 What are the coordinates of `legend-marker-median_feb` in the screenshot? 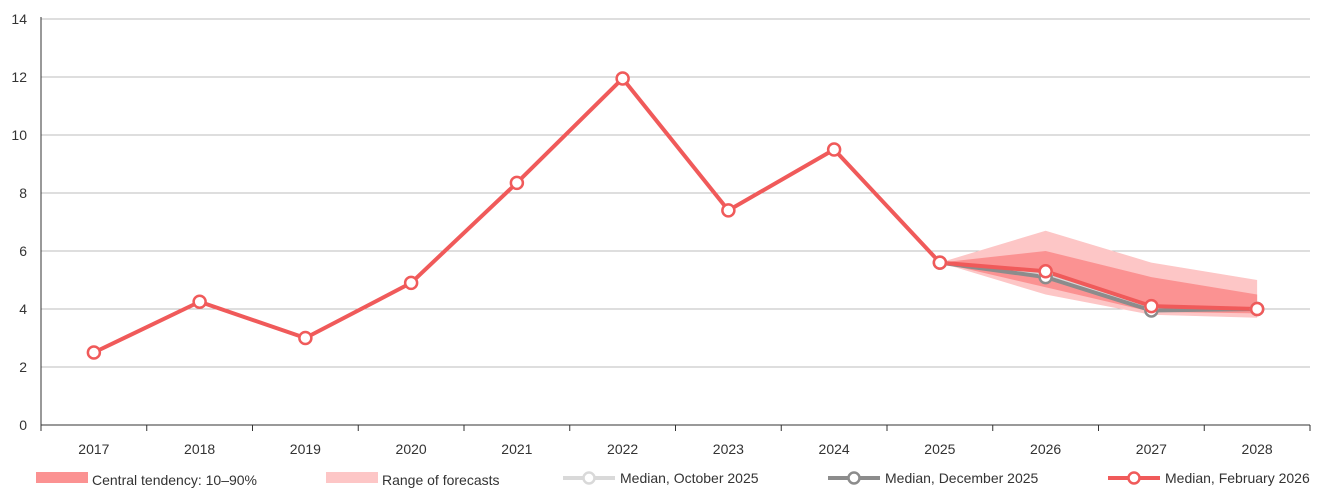 It's located at (1134, 478).